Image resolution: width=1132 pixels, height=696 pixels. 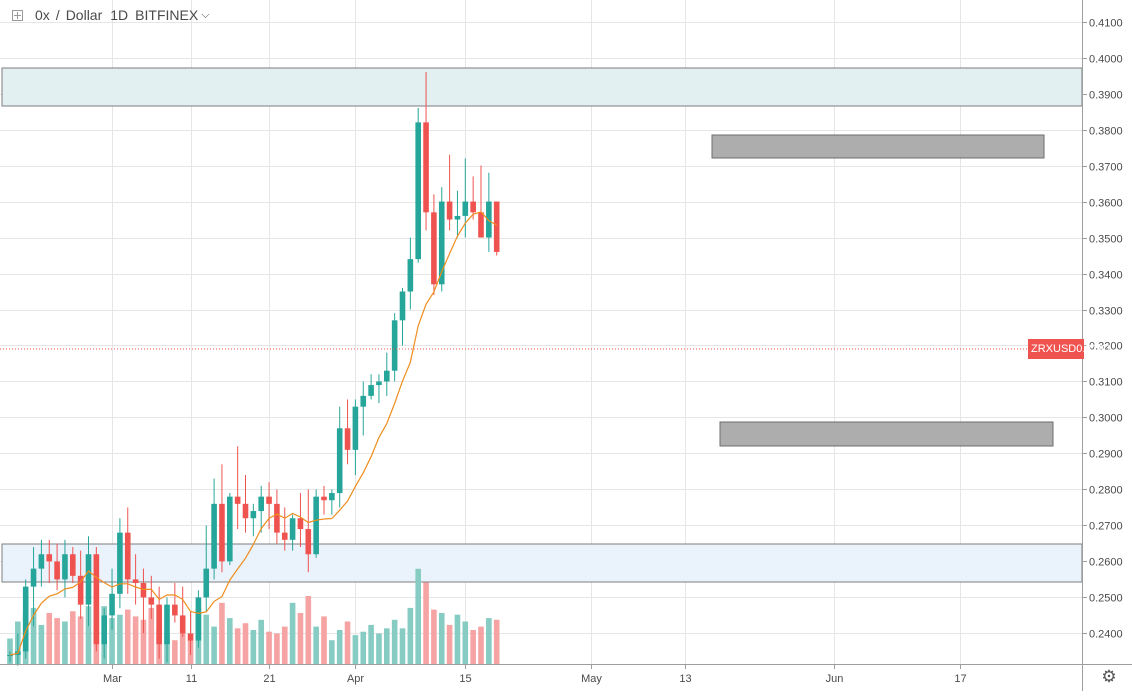 I want to click on legend-interval: 1D, so click(x=119, y=15).